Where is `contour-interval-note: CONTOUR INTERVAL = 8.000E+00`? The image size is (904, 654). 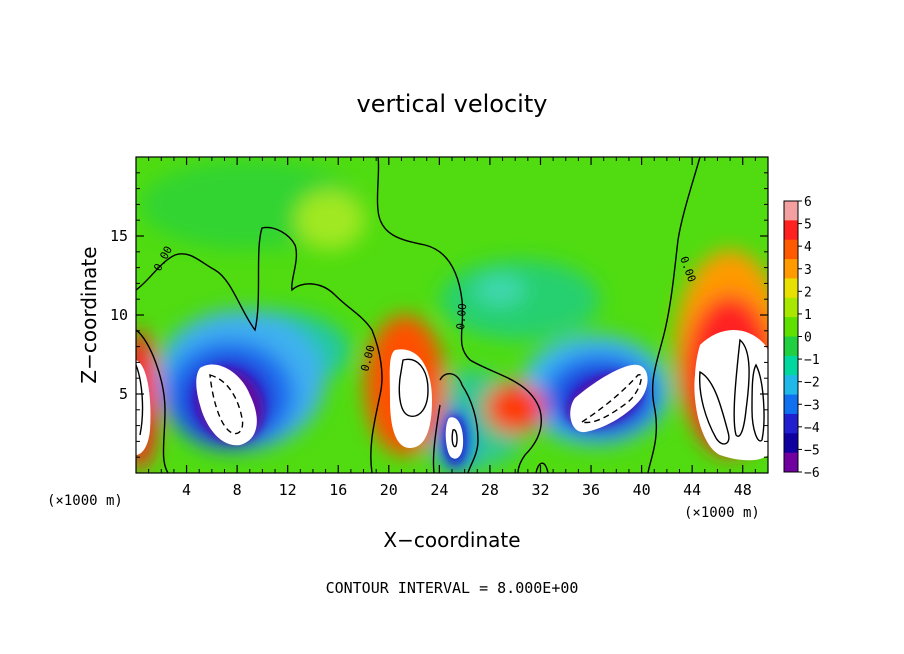
contour-interval-note: CONTOUR INTERVAL = 8.000E+00 is located at coordinates (452, 588).